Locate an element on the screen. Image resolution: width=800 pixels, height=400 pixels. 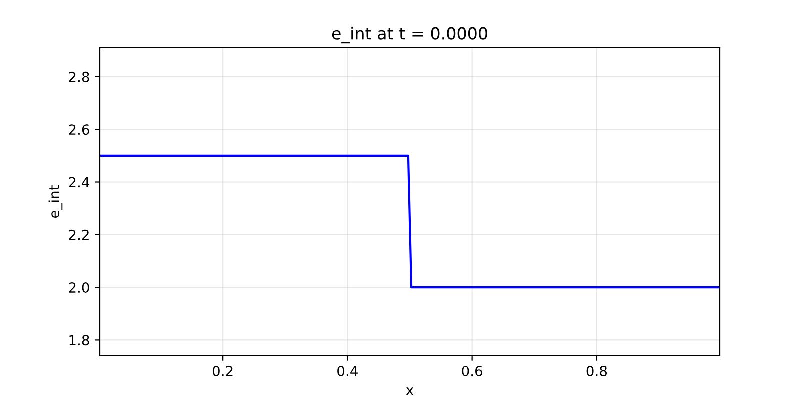
x-axis-title: x is located at coordinates (410, 392).